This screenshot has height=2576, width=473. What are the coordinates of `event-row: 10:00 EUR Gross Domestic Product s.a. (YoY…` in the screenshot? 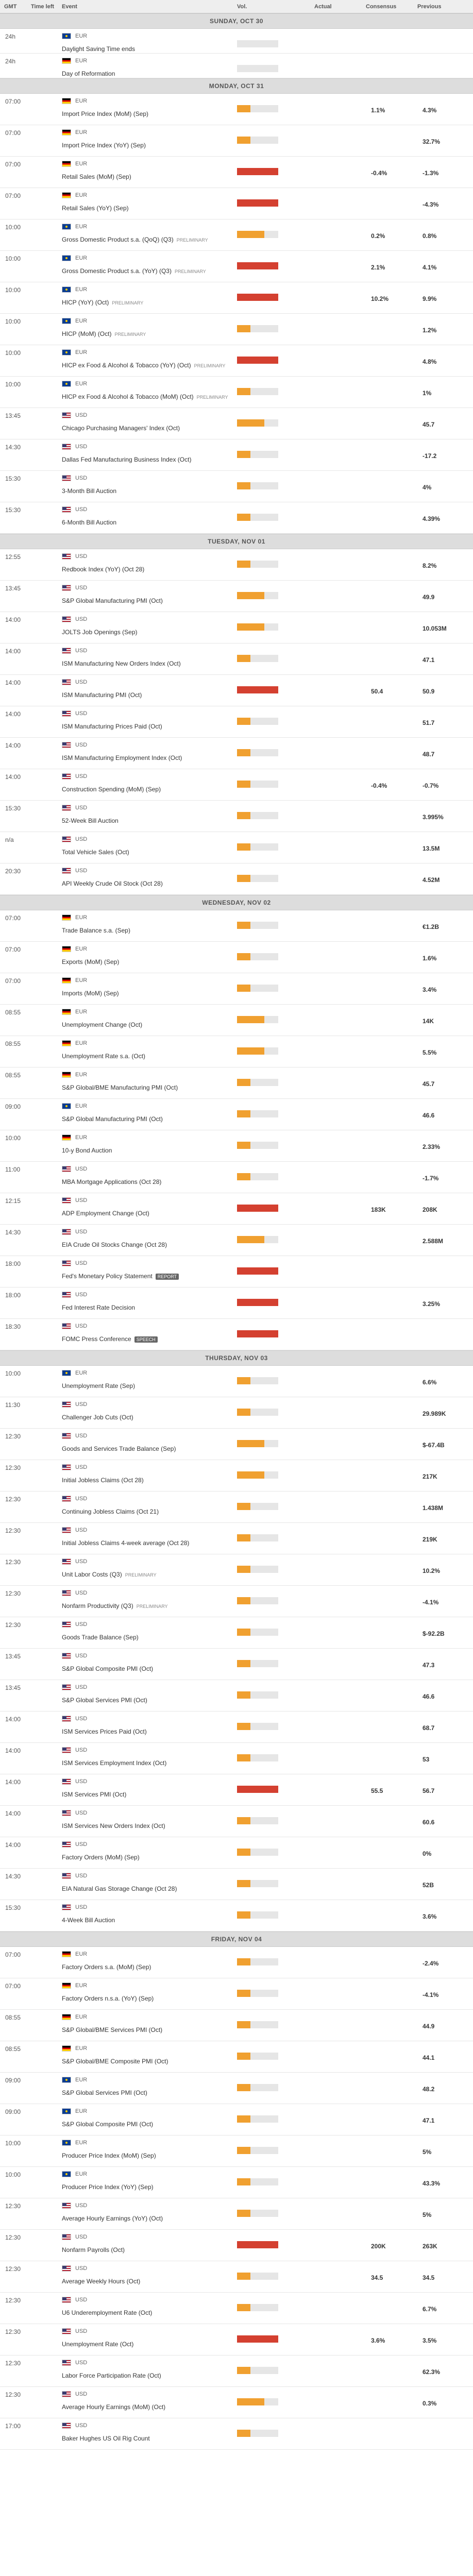 It's located at (236, 266).